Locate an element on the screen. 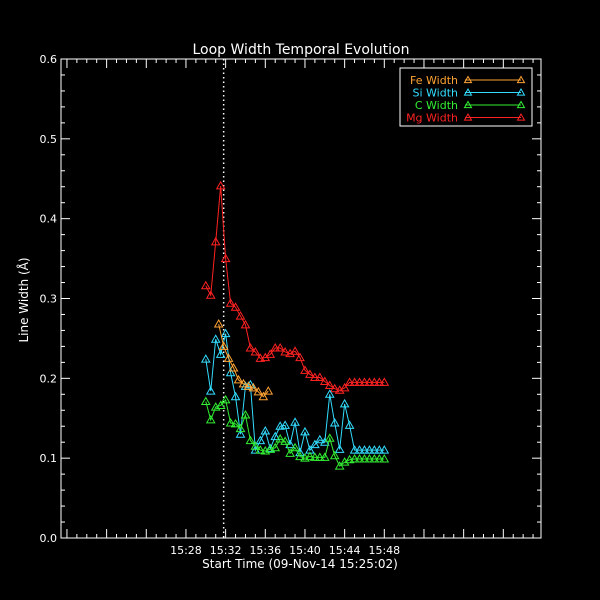  y-tick-label: 0.0 is located at coordinates (49, 538).